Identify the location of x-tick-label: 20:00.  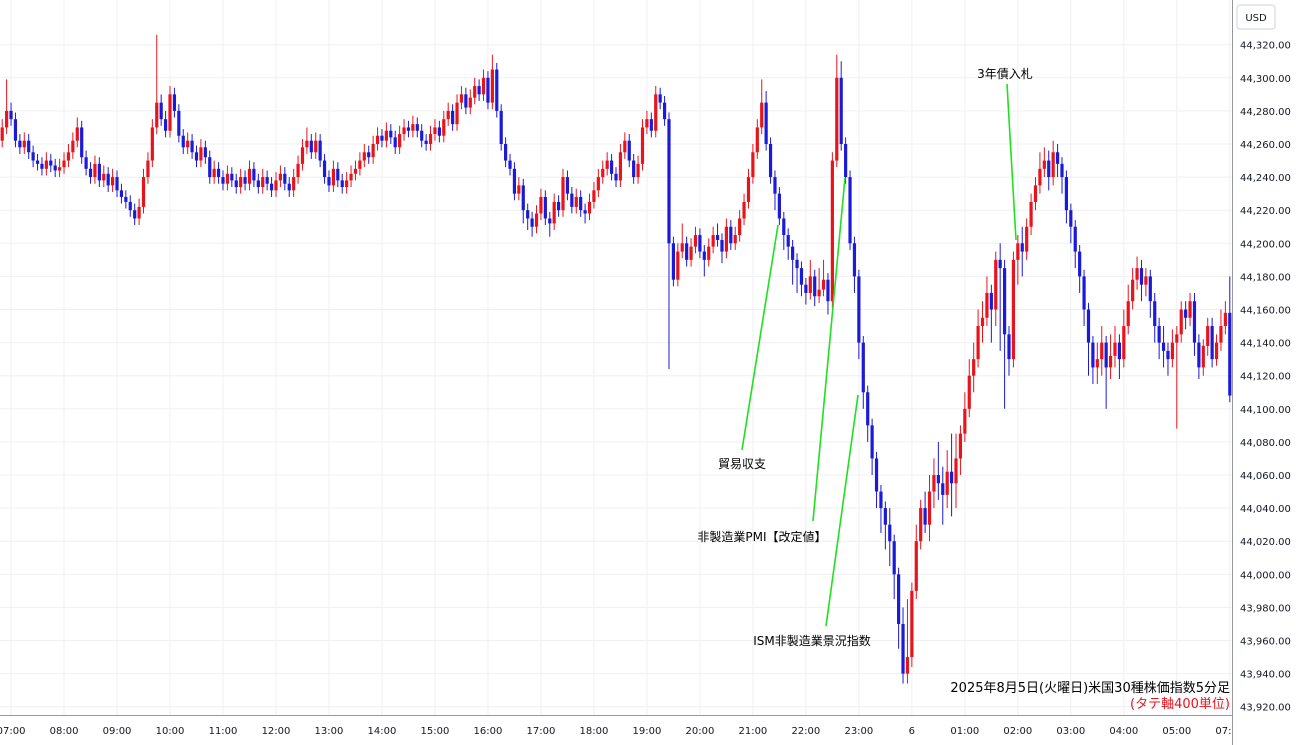
(699, 731).